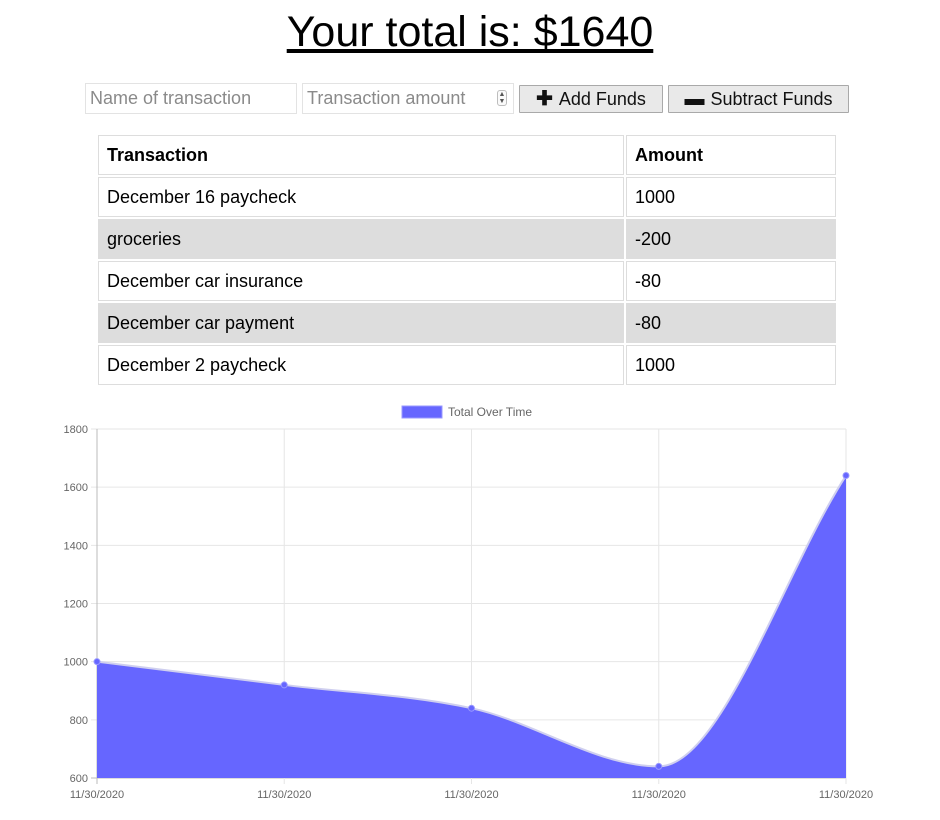 This screenshot has height=820, width=940. What do you see at coordinates (731, 155) in the screenshot?
I see `column-header-amount: Amount` at bounding box center [731, 155].